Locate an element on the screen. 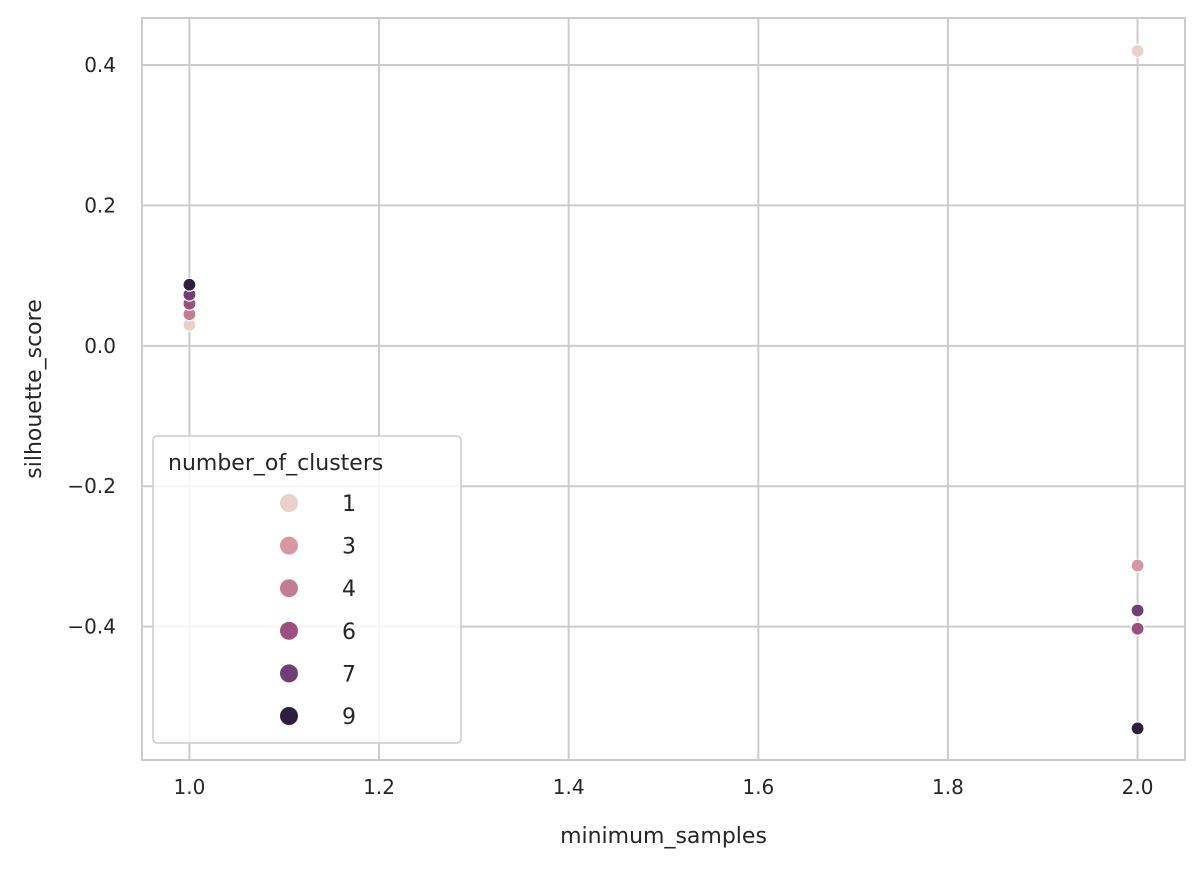 The width and height of the screenshot is (1202, 870). legend-label: 7 is located at coordinates (349, 674).